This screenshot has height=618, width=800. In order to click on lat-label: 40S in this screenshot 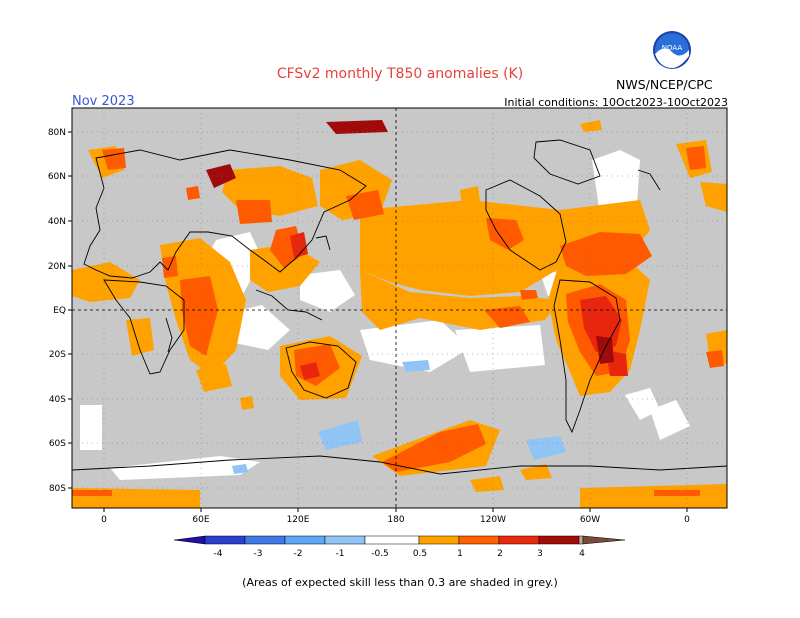, I will do `click(57, 400)`.